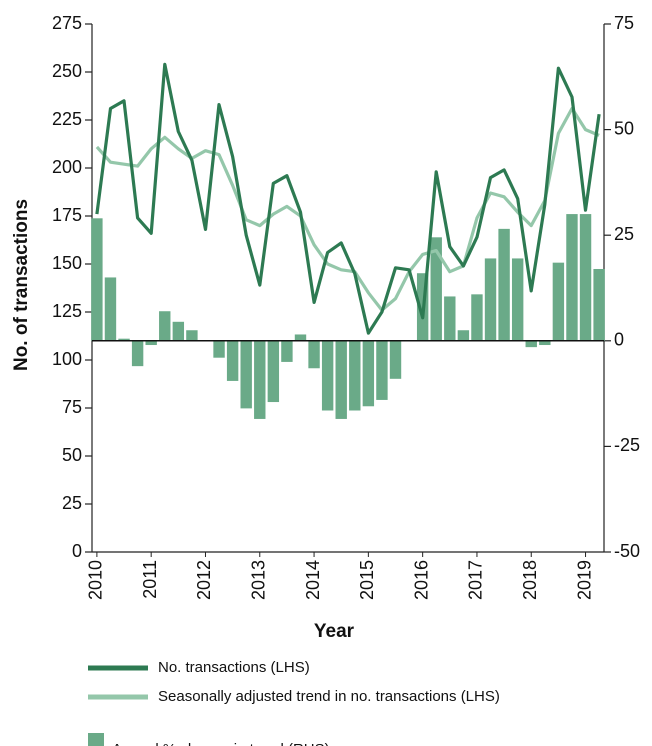 The image size is (652, 746). Describe the element at coordinates (421, 580) in the screenshot. I see `x-tick-label: 2016` at that location.